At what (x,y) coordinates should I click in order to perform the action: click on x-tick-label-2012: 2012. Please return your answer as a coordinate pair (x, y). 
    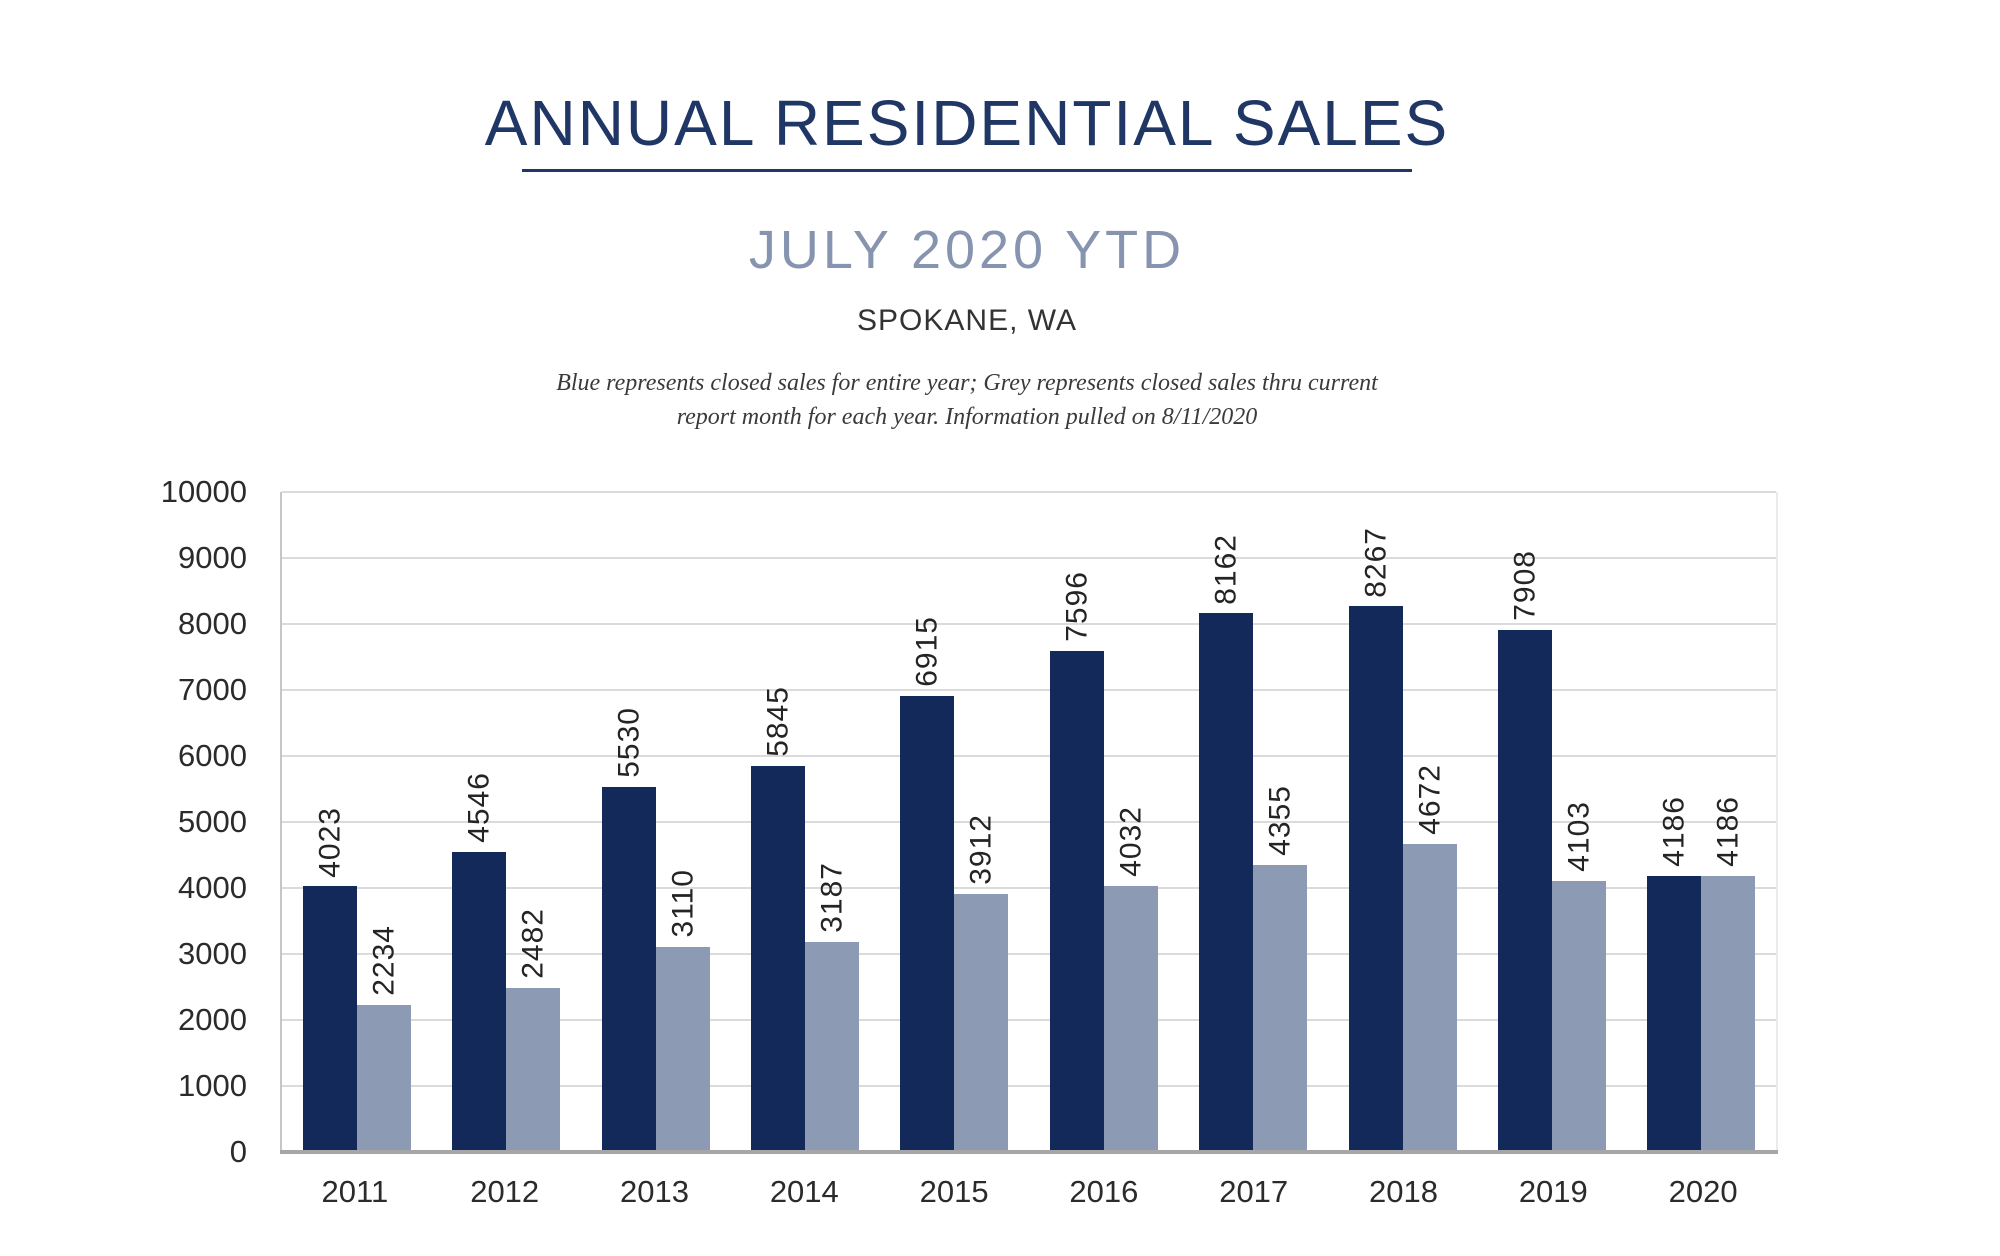
    Looking at the image, I should click on (505, 1191).